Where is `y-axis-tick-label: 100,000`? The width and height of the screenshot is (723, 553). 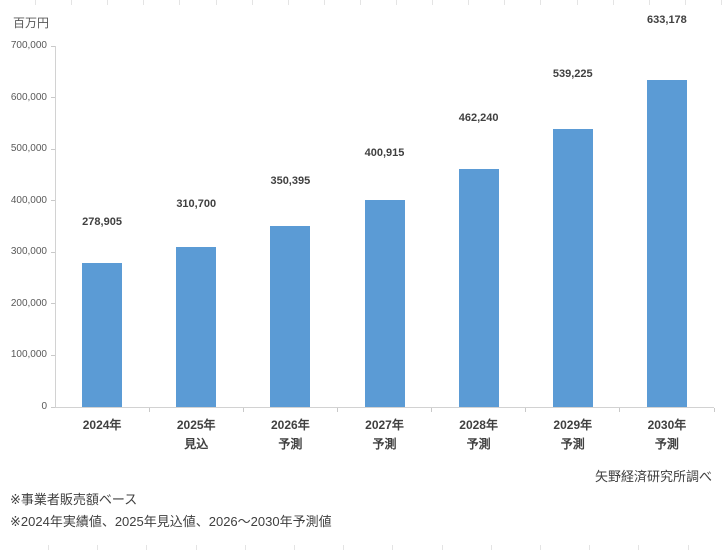 y-axis-tick-label: 100,000 is located at coordinates (28, 355).